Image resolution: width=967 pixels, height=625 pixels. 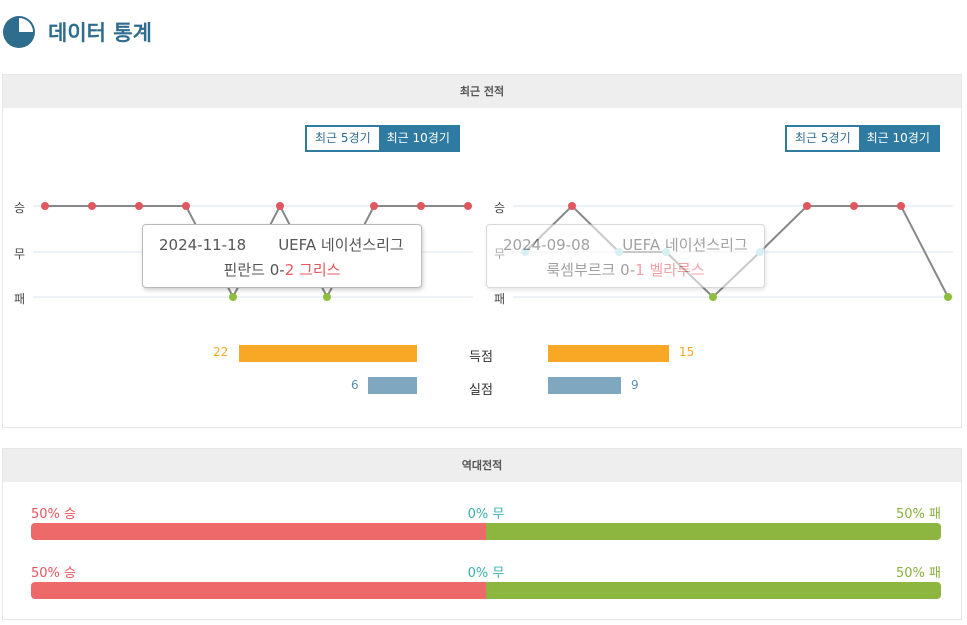 I want to click on left-goals-conceded-value: 6, so click(x=355, y=385).